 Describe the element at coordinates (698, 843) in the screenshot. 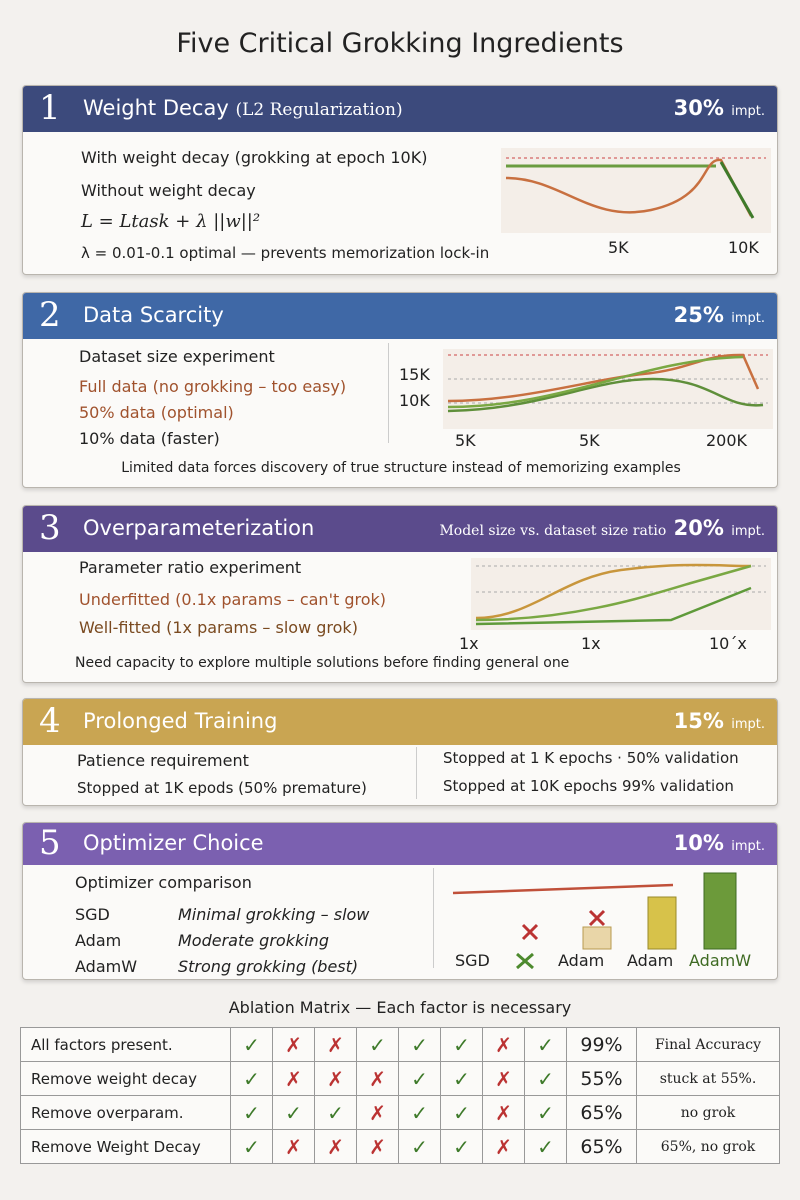

I see `importance-value: 10%` at that location.